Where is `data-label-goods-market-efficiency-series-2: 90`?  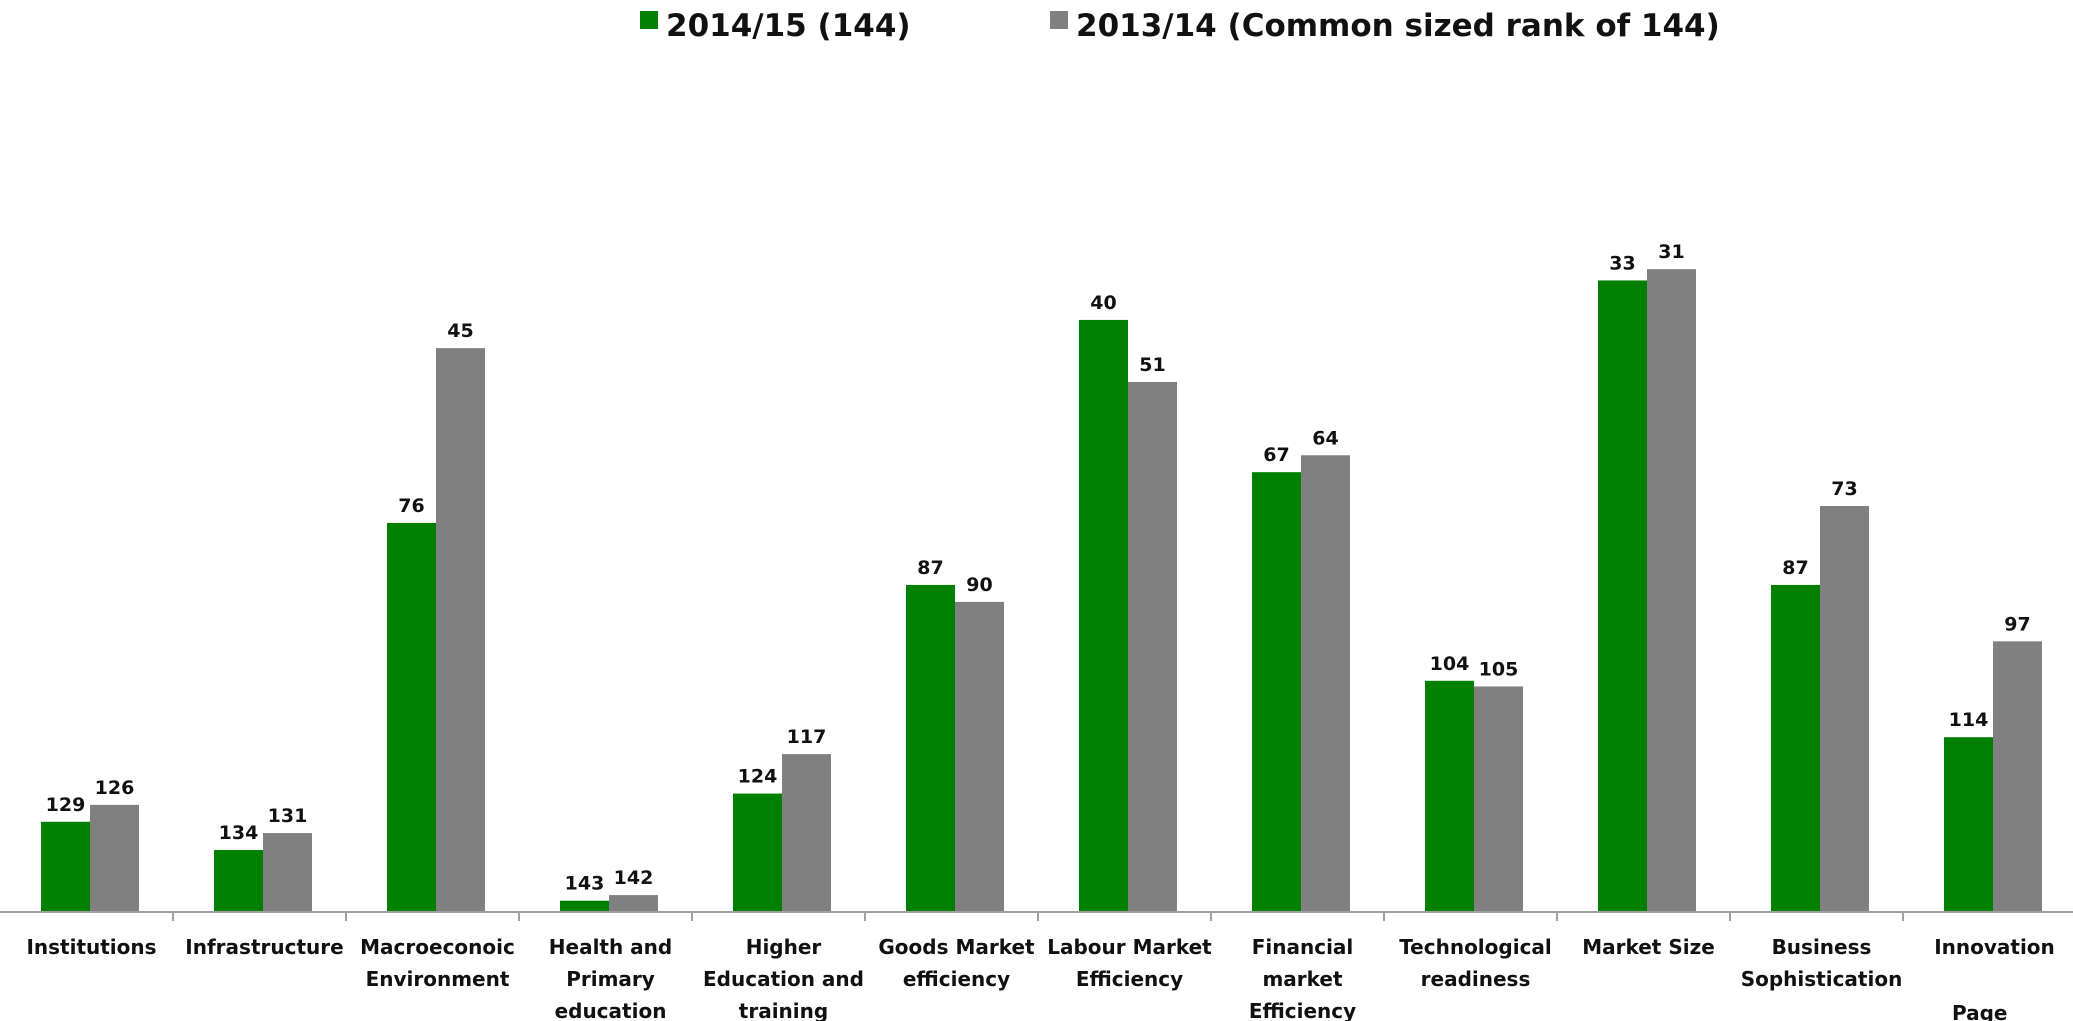 data-label-goods-market-efficiency-series-2: 90 is located at coordinates (979, 585).